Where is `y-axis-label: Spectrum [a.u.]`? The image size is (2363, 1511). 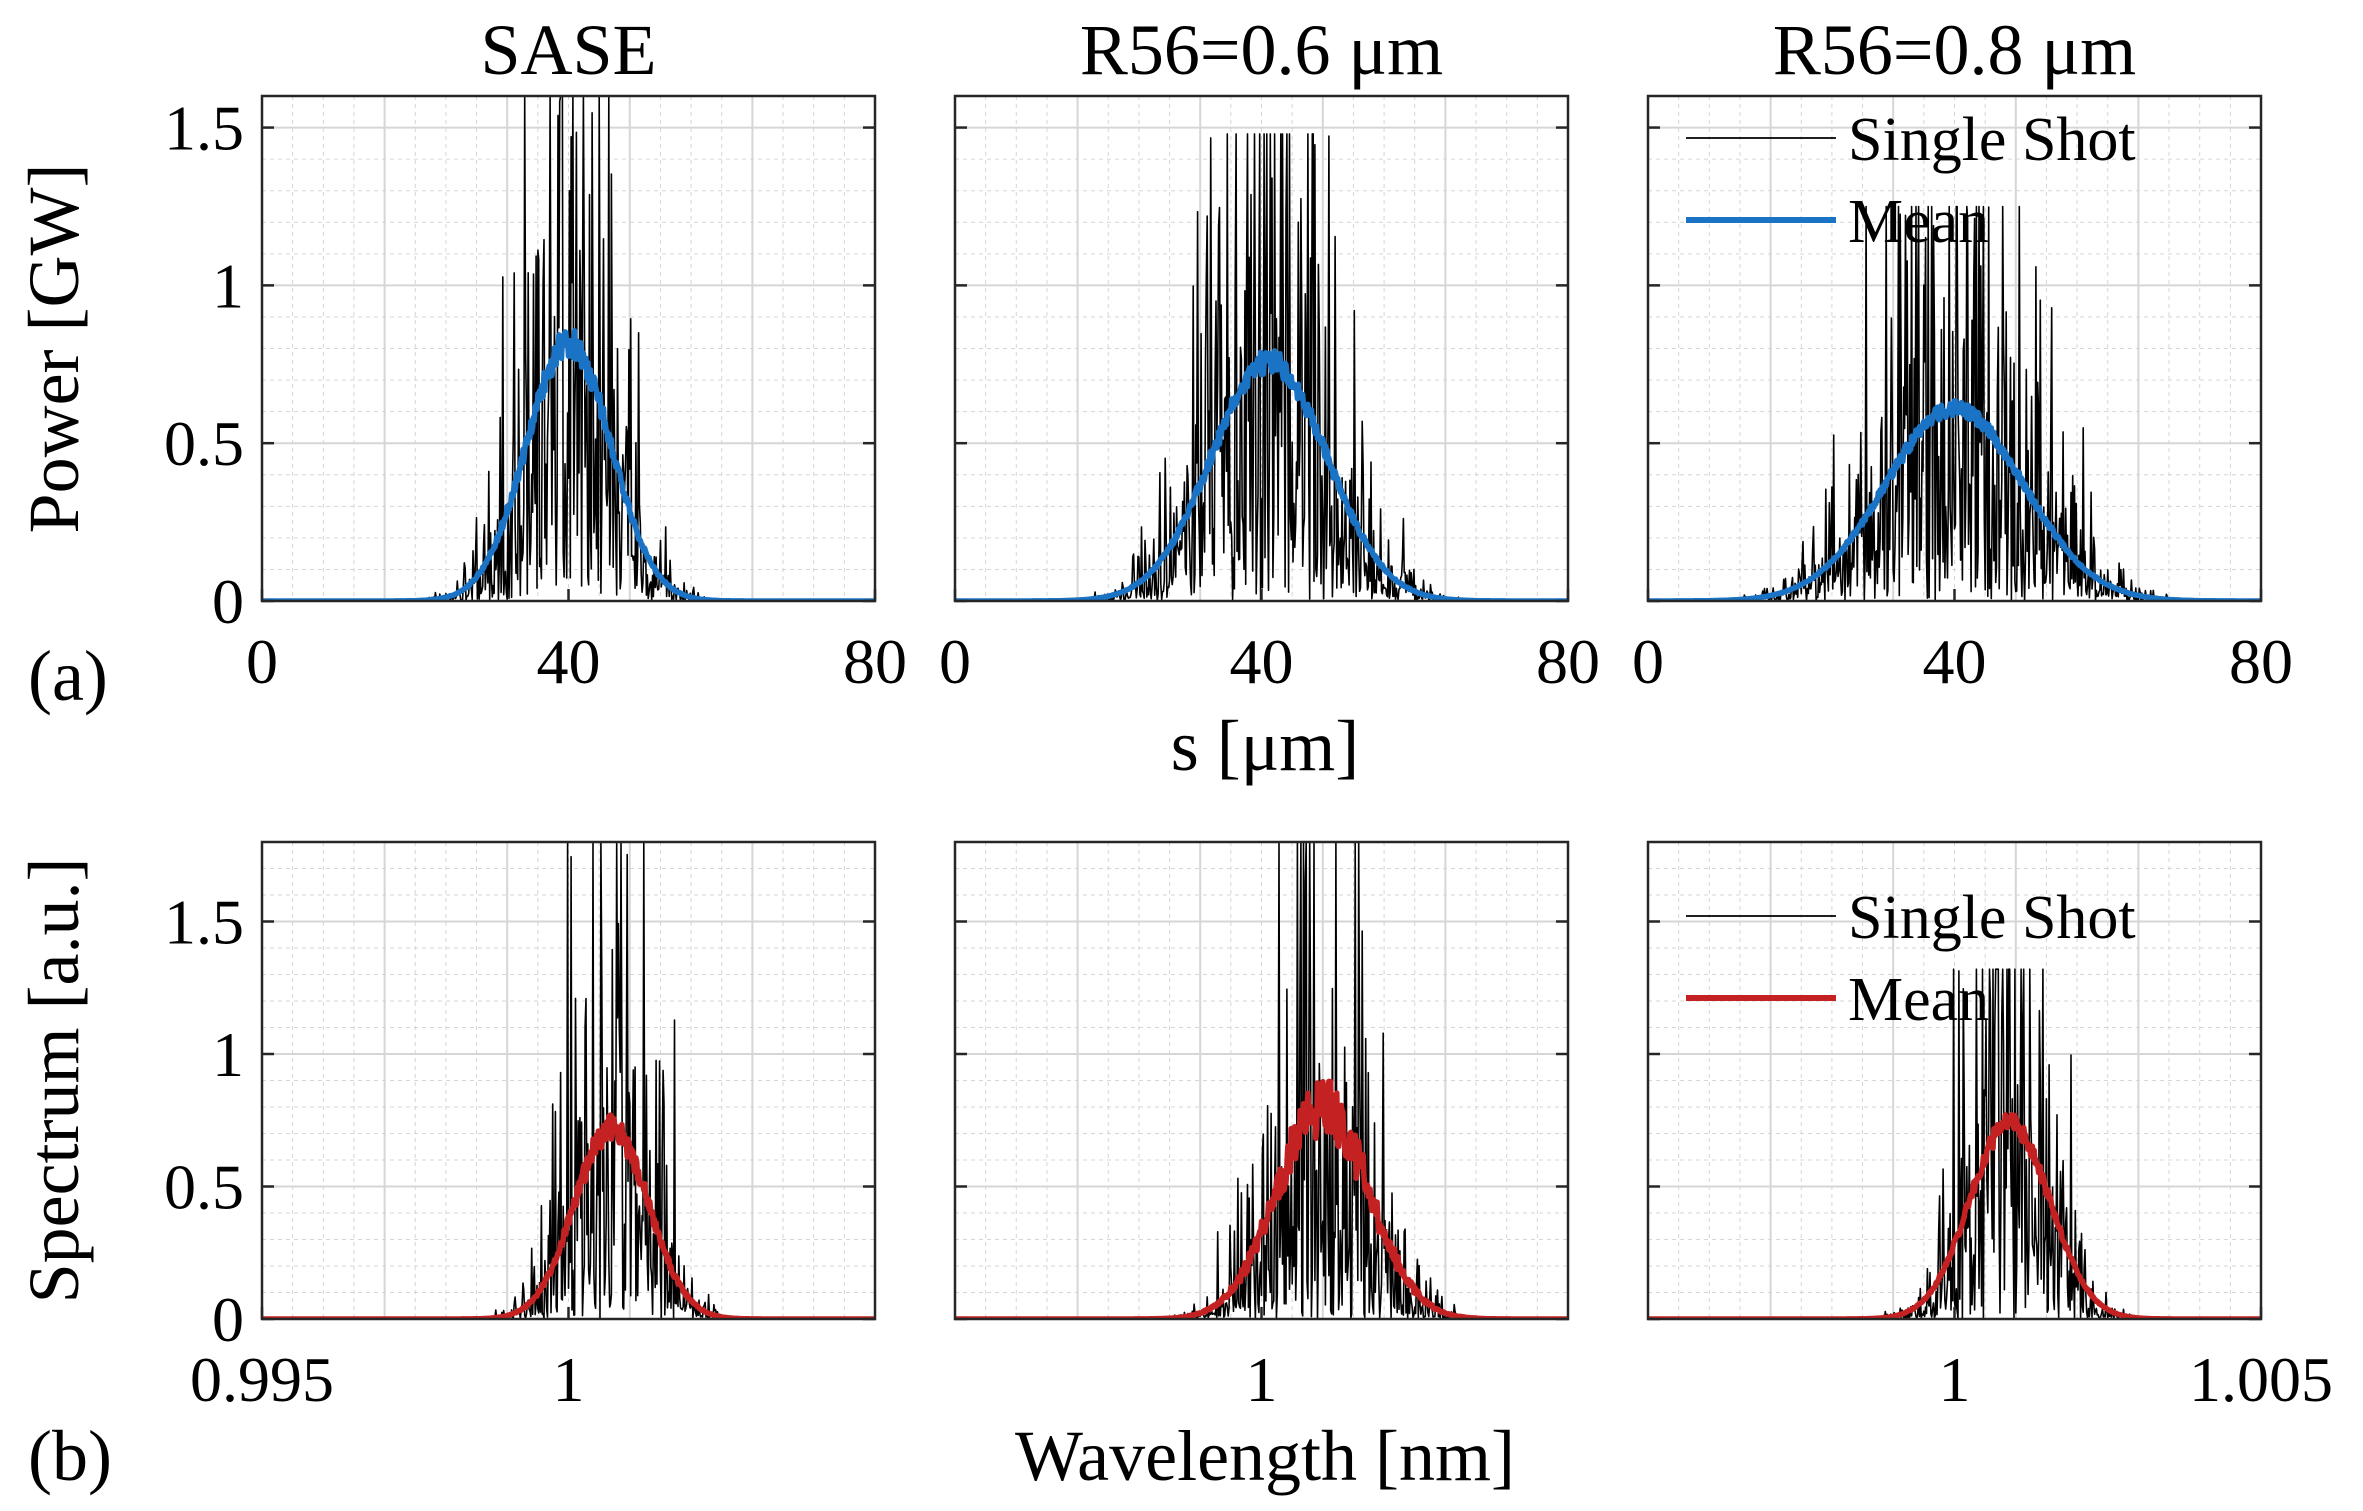 y-axis-label: Spectrum [a.u.] is located at coordinates (54, 1081).